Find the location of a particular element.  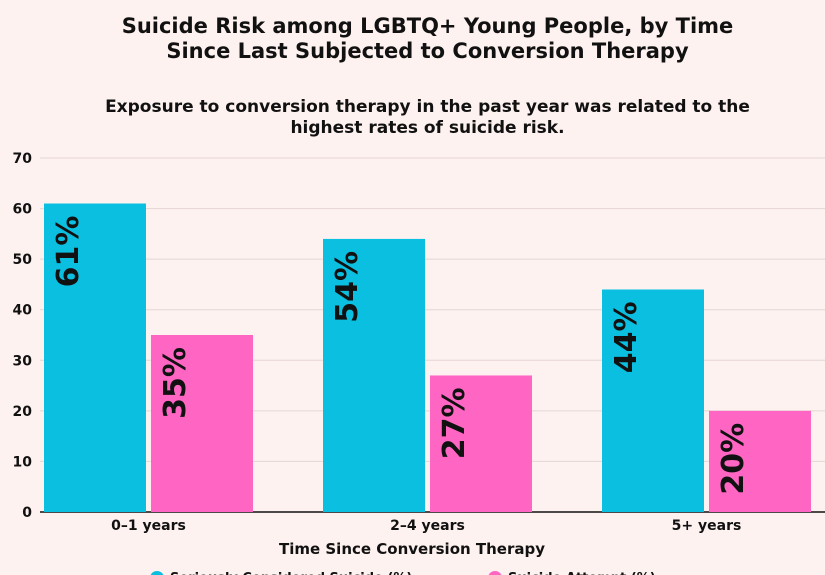

y-tick-label: 0 is located at coordinates (27, 513).